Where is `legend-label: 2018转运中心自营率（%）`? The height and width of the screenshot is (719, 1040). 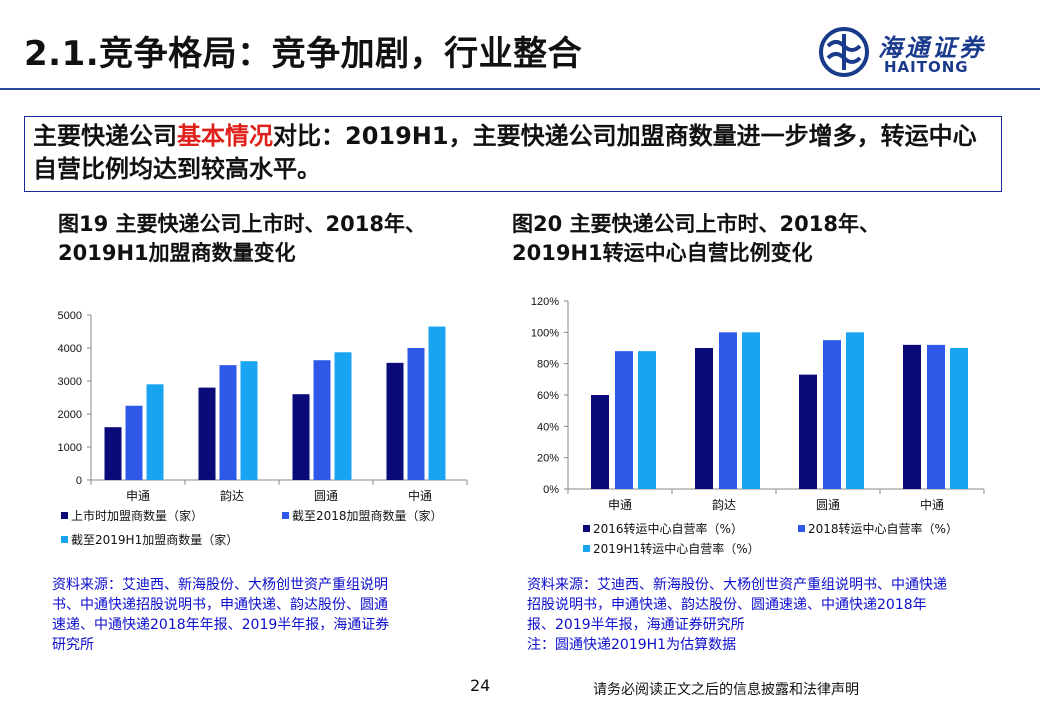 legend-label: 2018转运中心自营率（%） is located at coordinates (883, 528).